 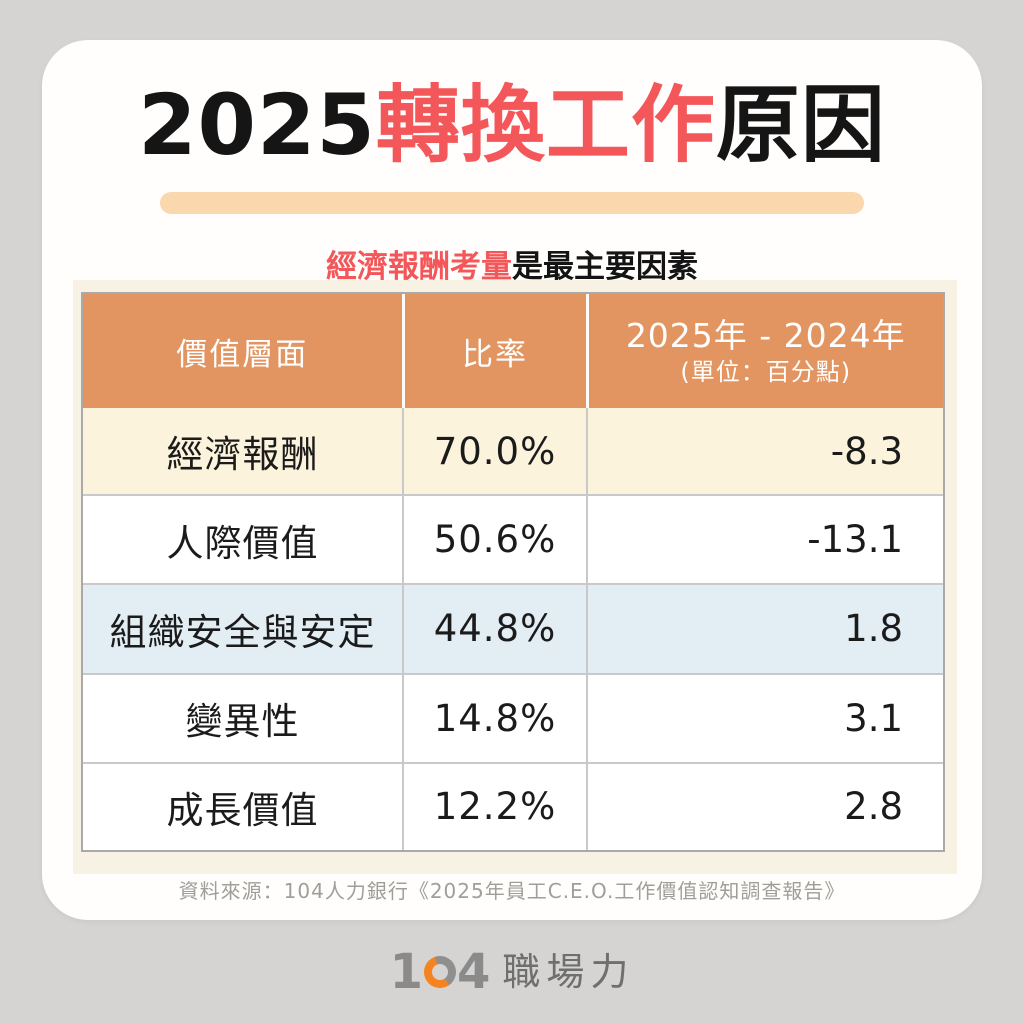 What do you see at coordinates (419, 267) in the screenshot?
I see `subtitle-highlight: 經濟報酬考量` at bounding box center [419, 267].